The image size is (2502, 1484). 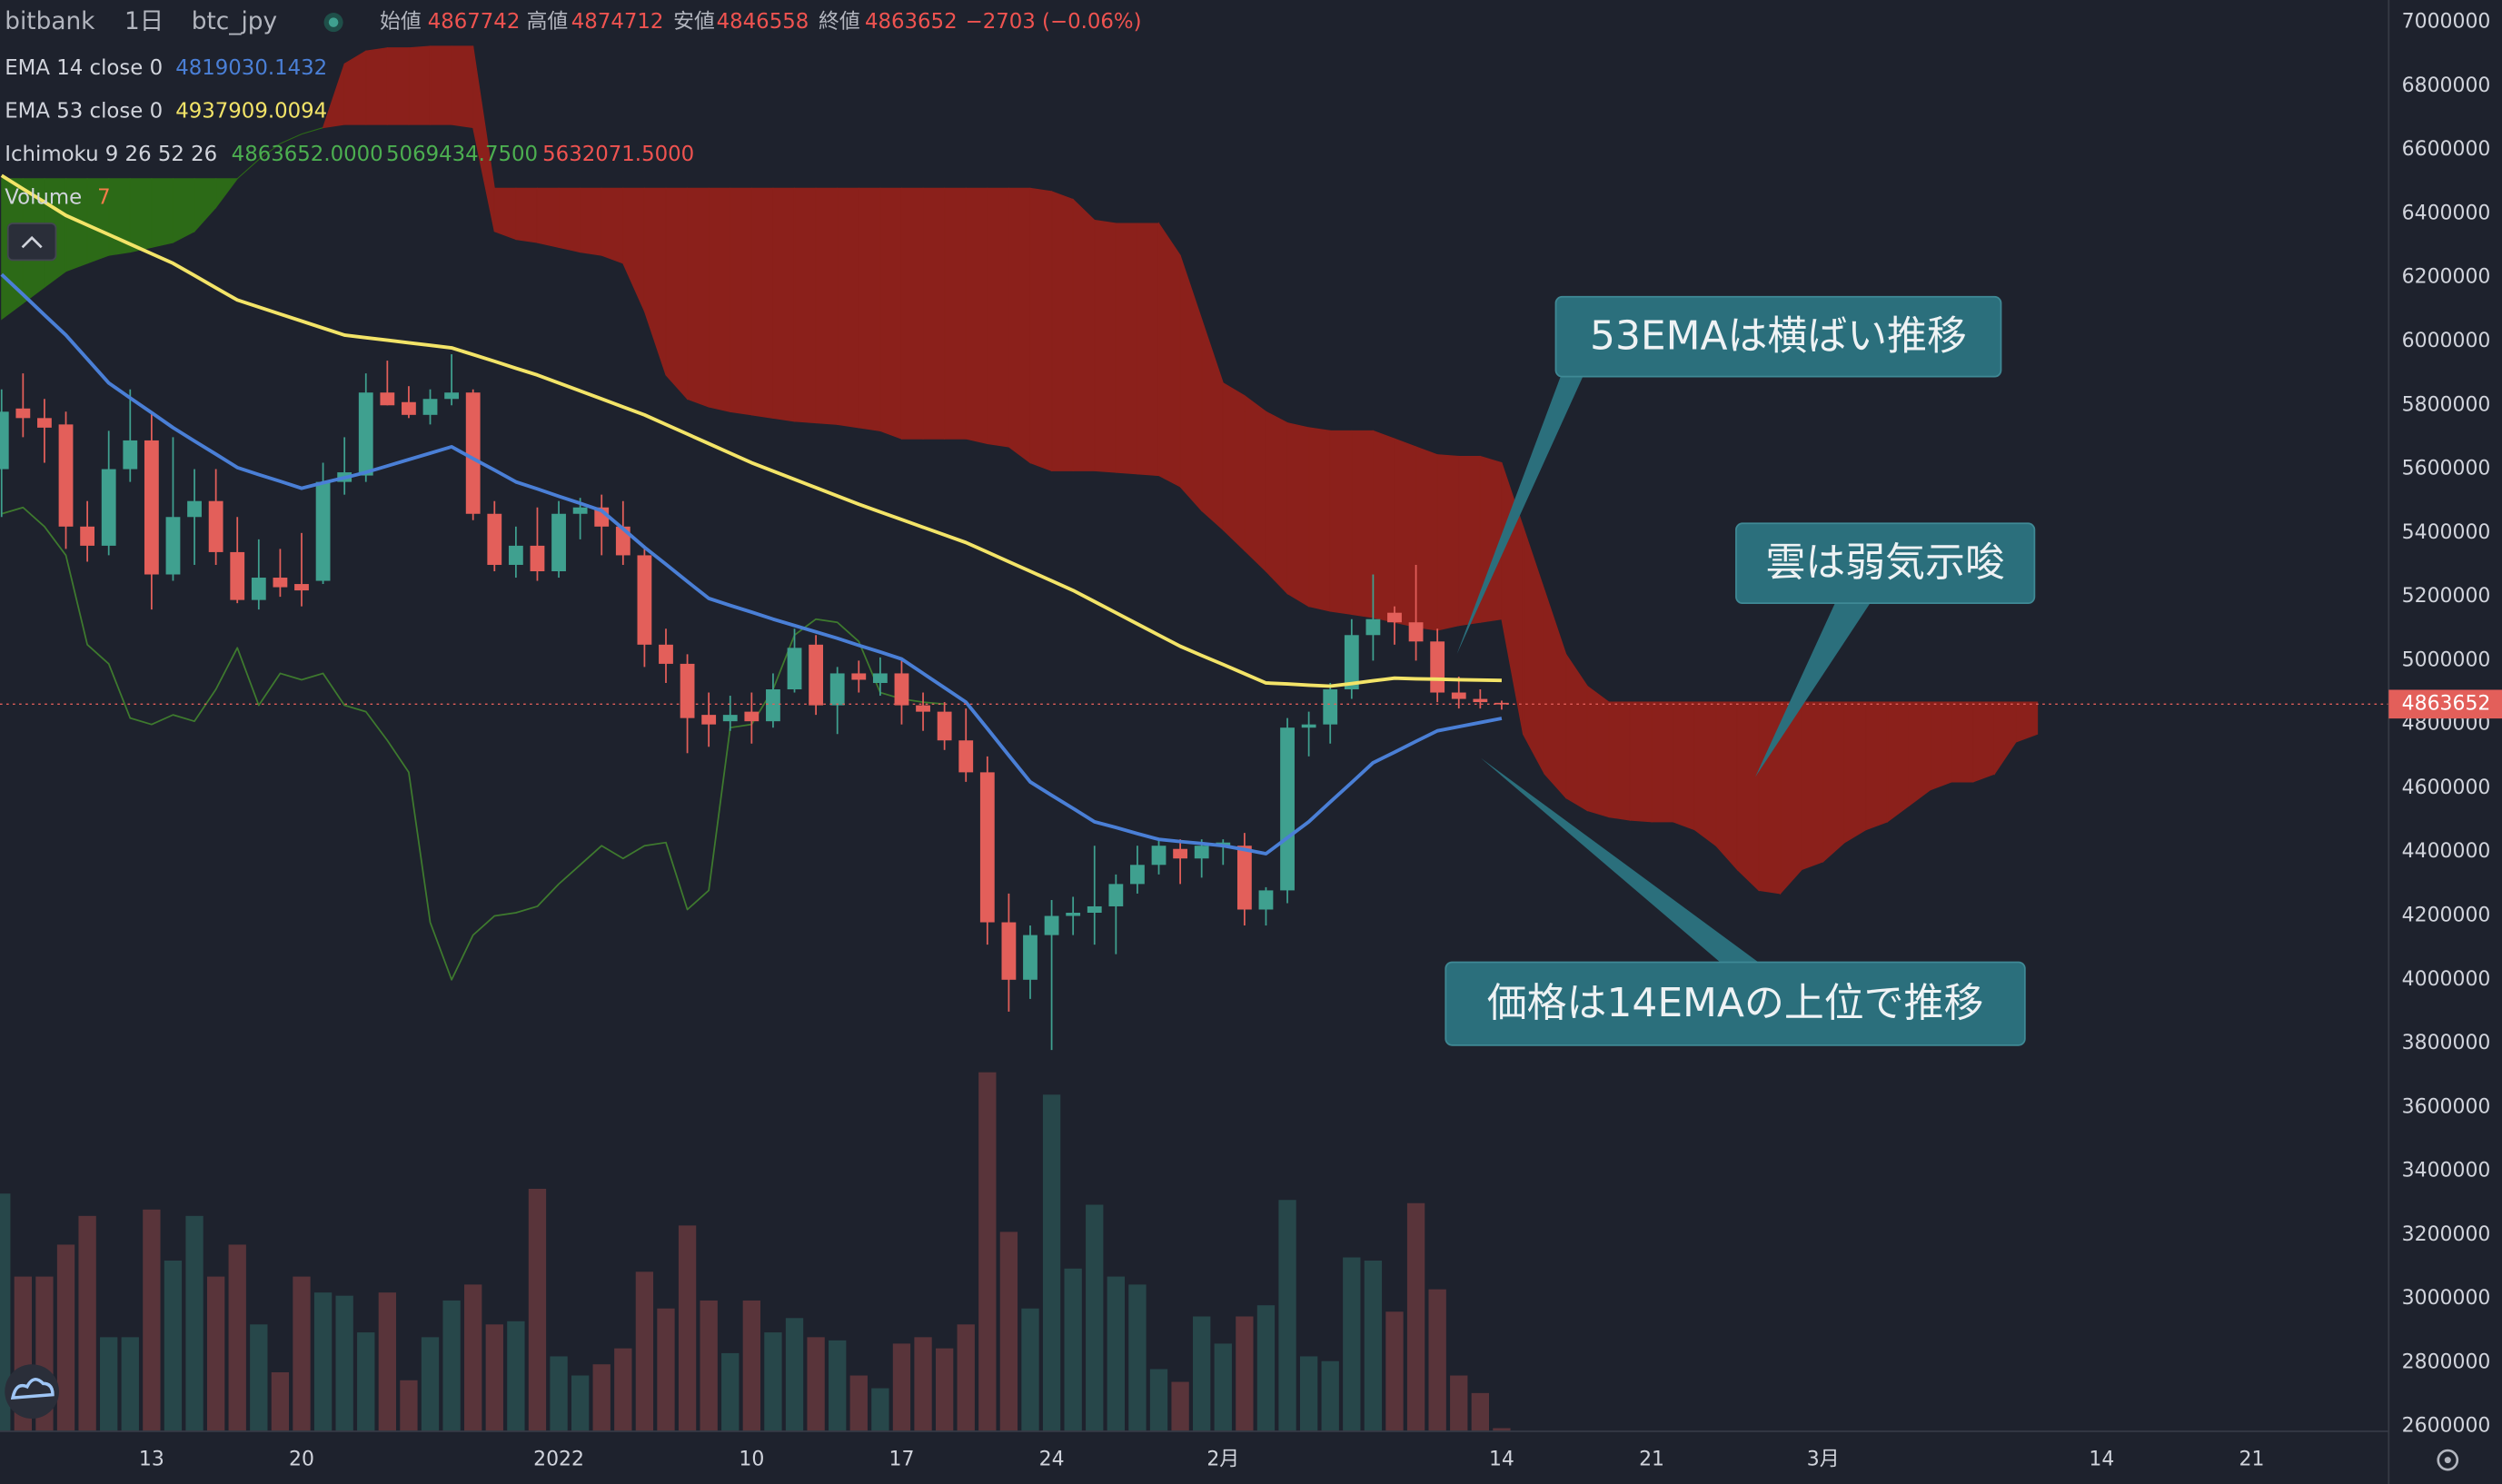 I want to click on change: −2703 (−0.06%), so click(x=1054, y=22).